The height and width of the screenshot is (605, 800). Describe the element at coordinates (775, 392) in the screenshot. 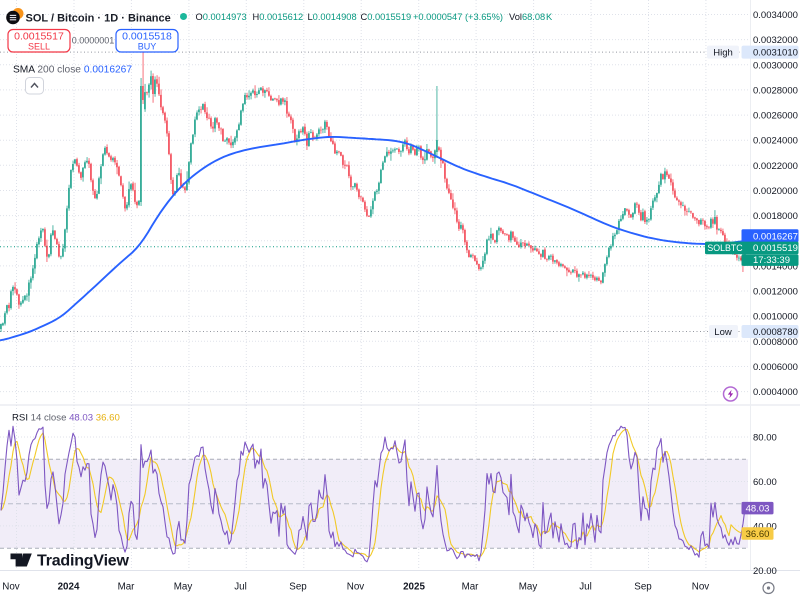

I see `svg-text: 0.0004000` at that location.